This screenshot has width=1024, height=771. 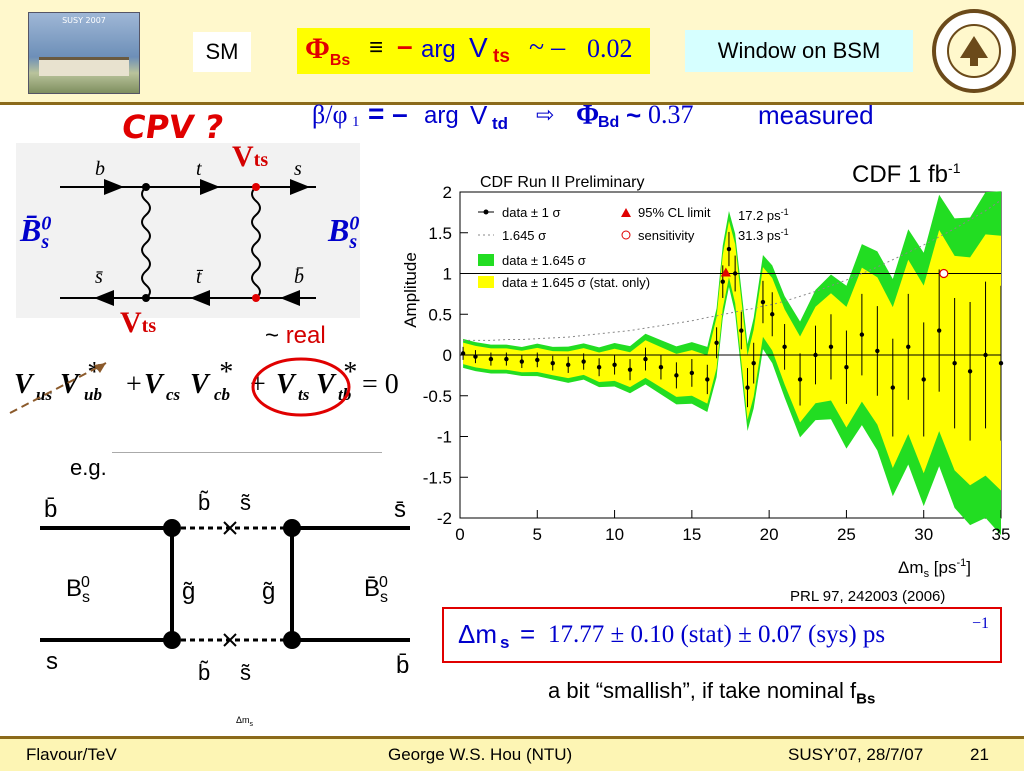 I want to click on term3-asub: ts, so click(x=304, y=394).